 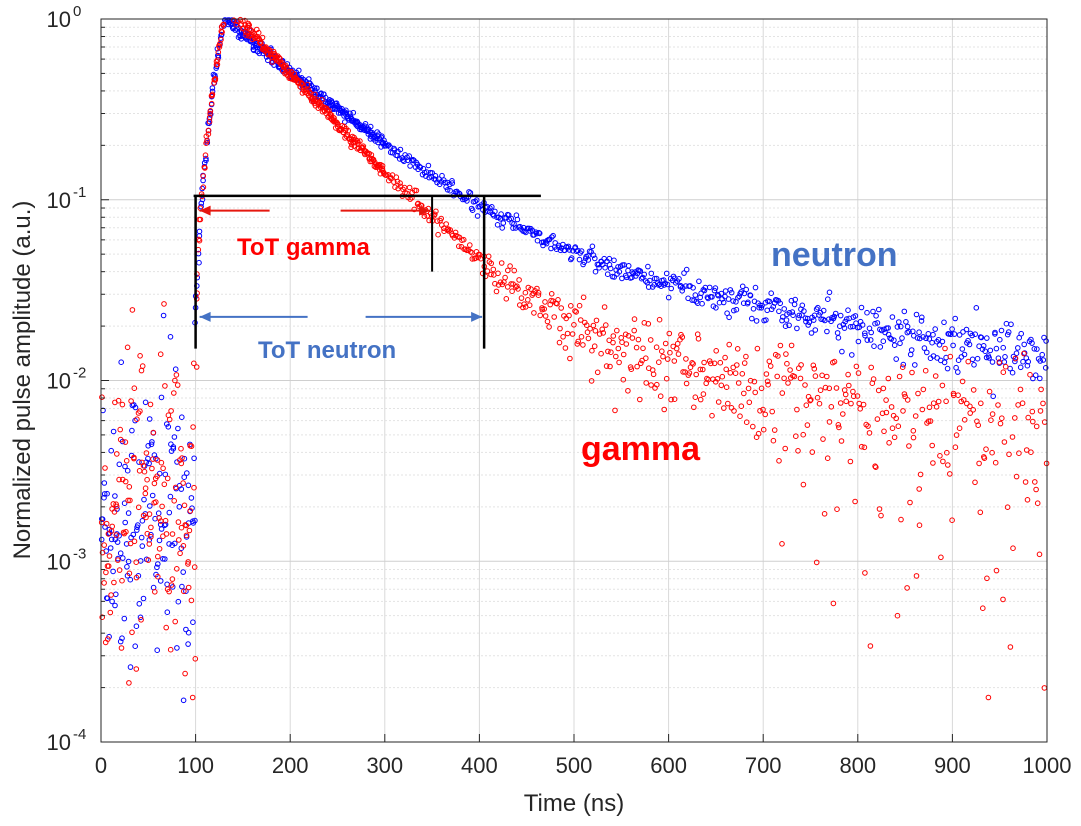 I want to click on x-axis-label: Time (ns), so click(x=574, y=803).